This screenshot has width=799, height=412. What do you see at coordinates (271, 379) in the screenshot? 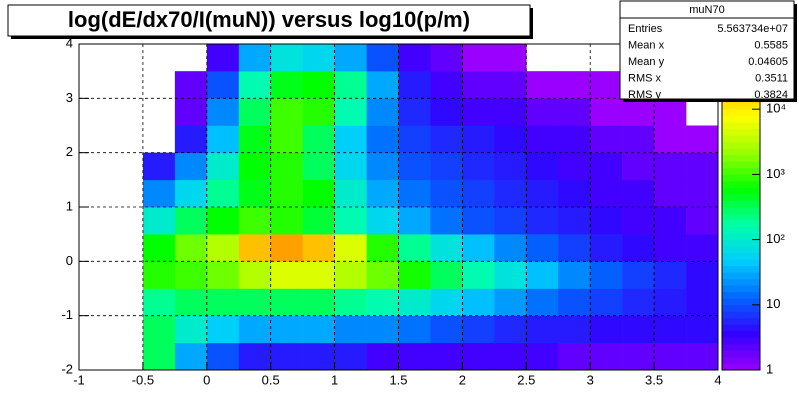
I see `x-tick-label: 0.5` at bounding box center [271, 379].